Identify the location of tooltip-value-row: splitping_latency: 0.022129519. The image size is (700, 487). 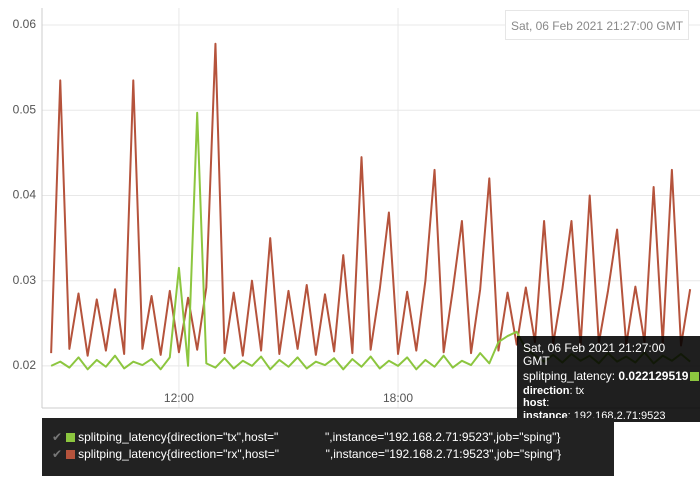
(611, 376).